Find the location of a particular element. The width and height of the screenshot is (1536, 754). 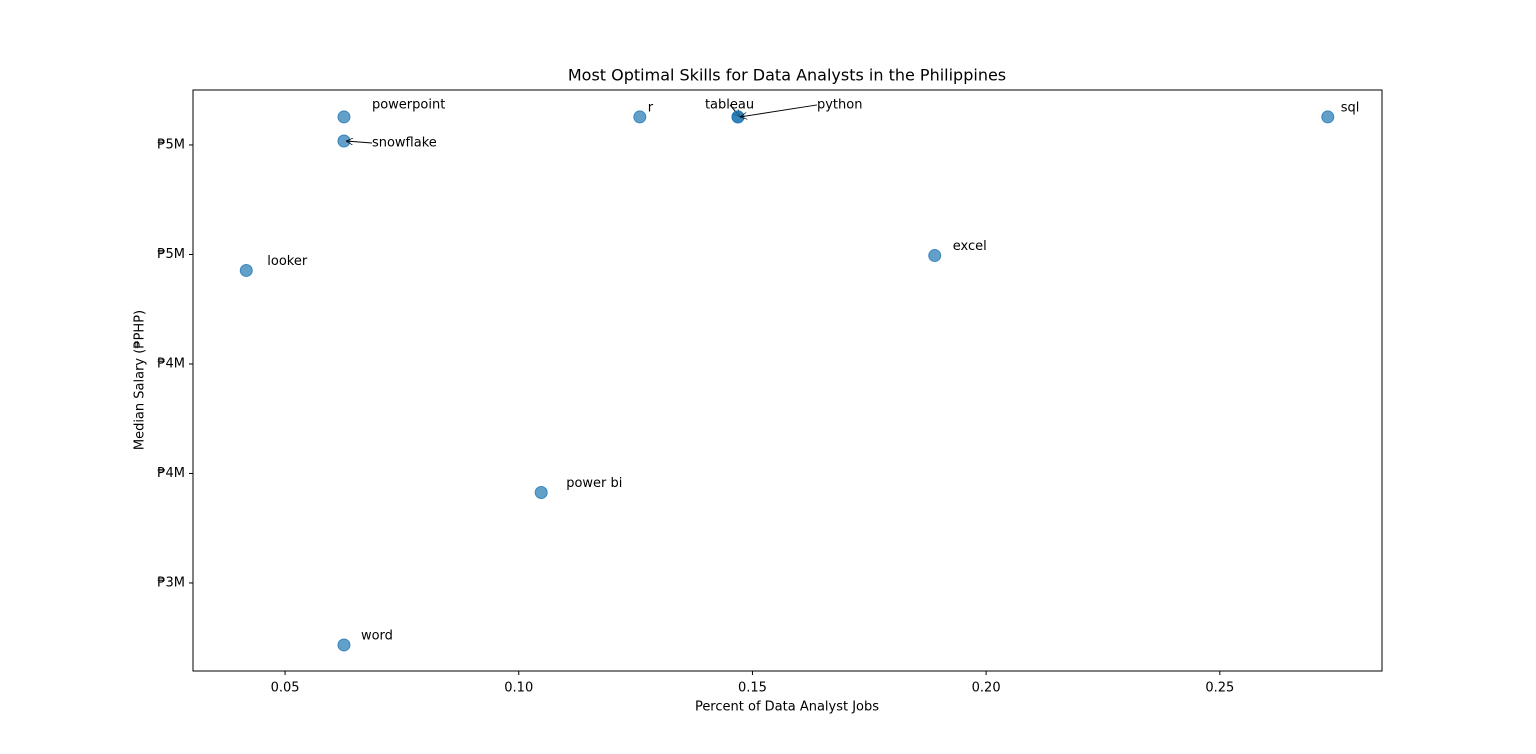

x-axis-label: Percent of Data Analyst Jobs is located at coordinates (787, 707).